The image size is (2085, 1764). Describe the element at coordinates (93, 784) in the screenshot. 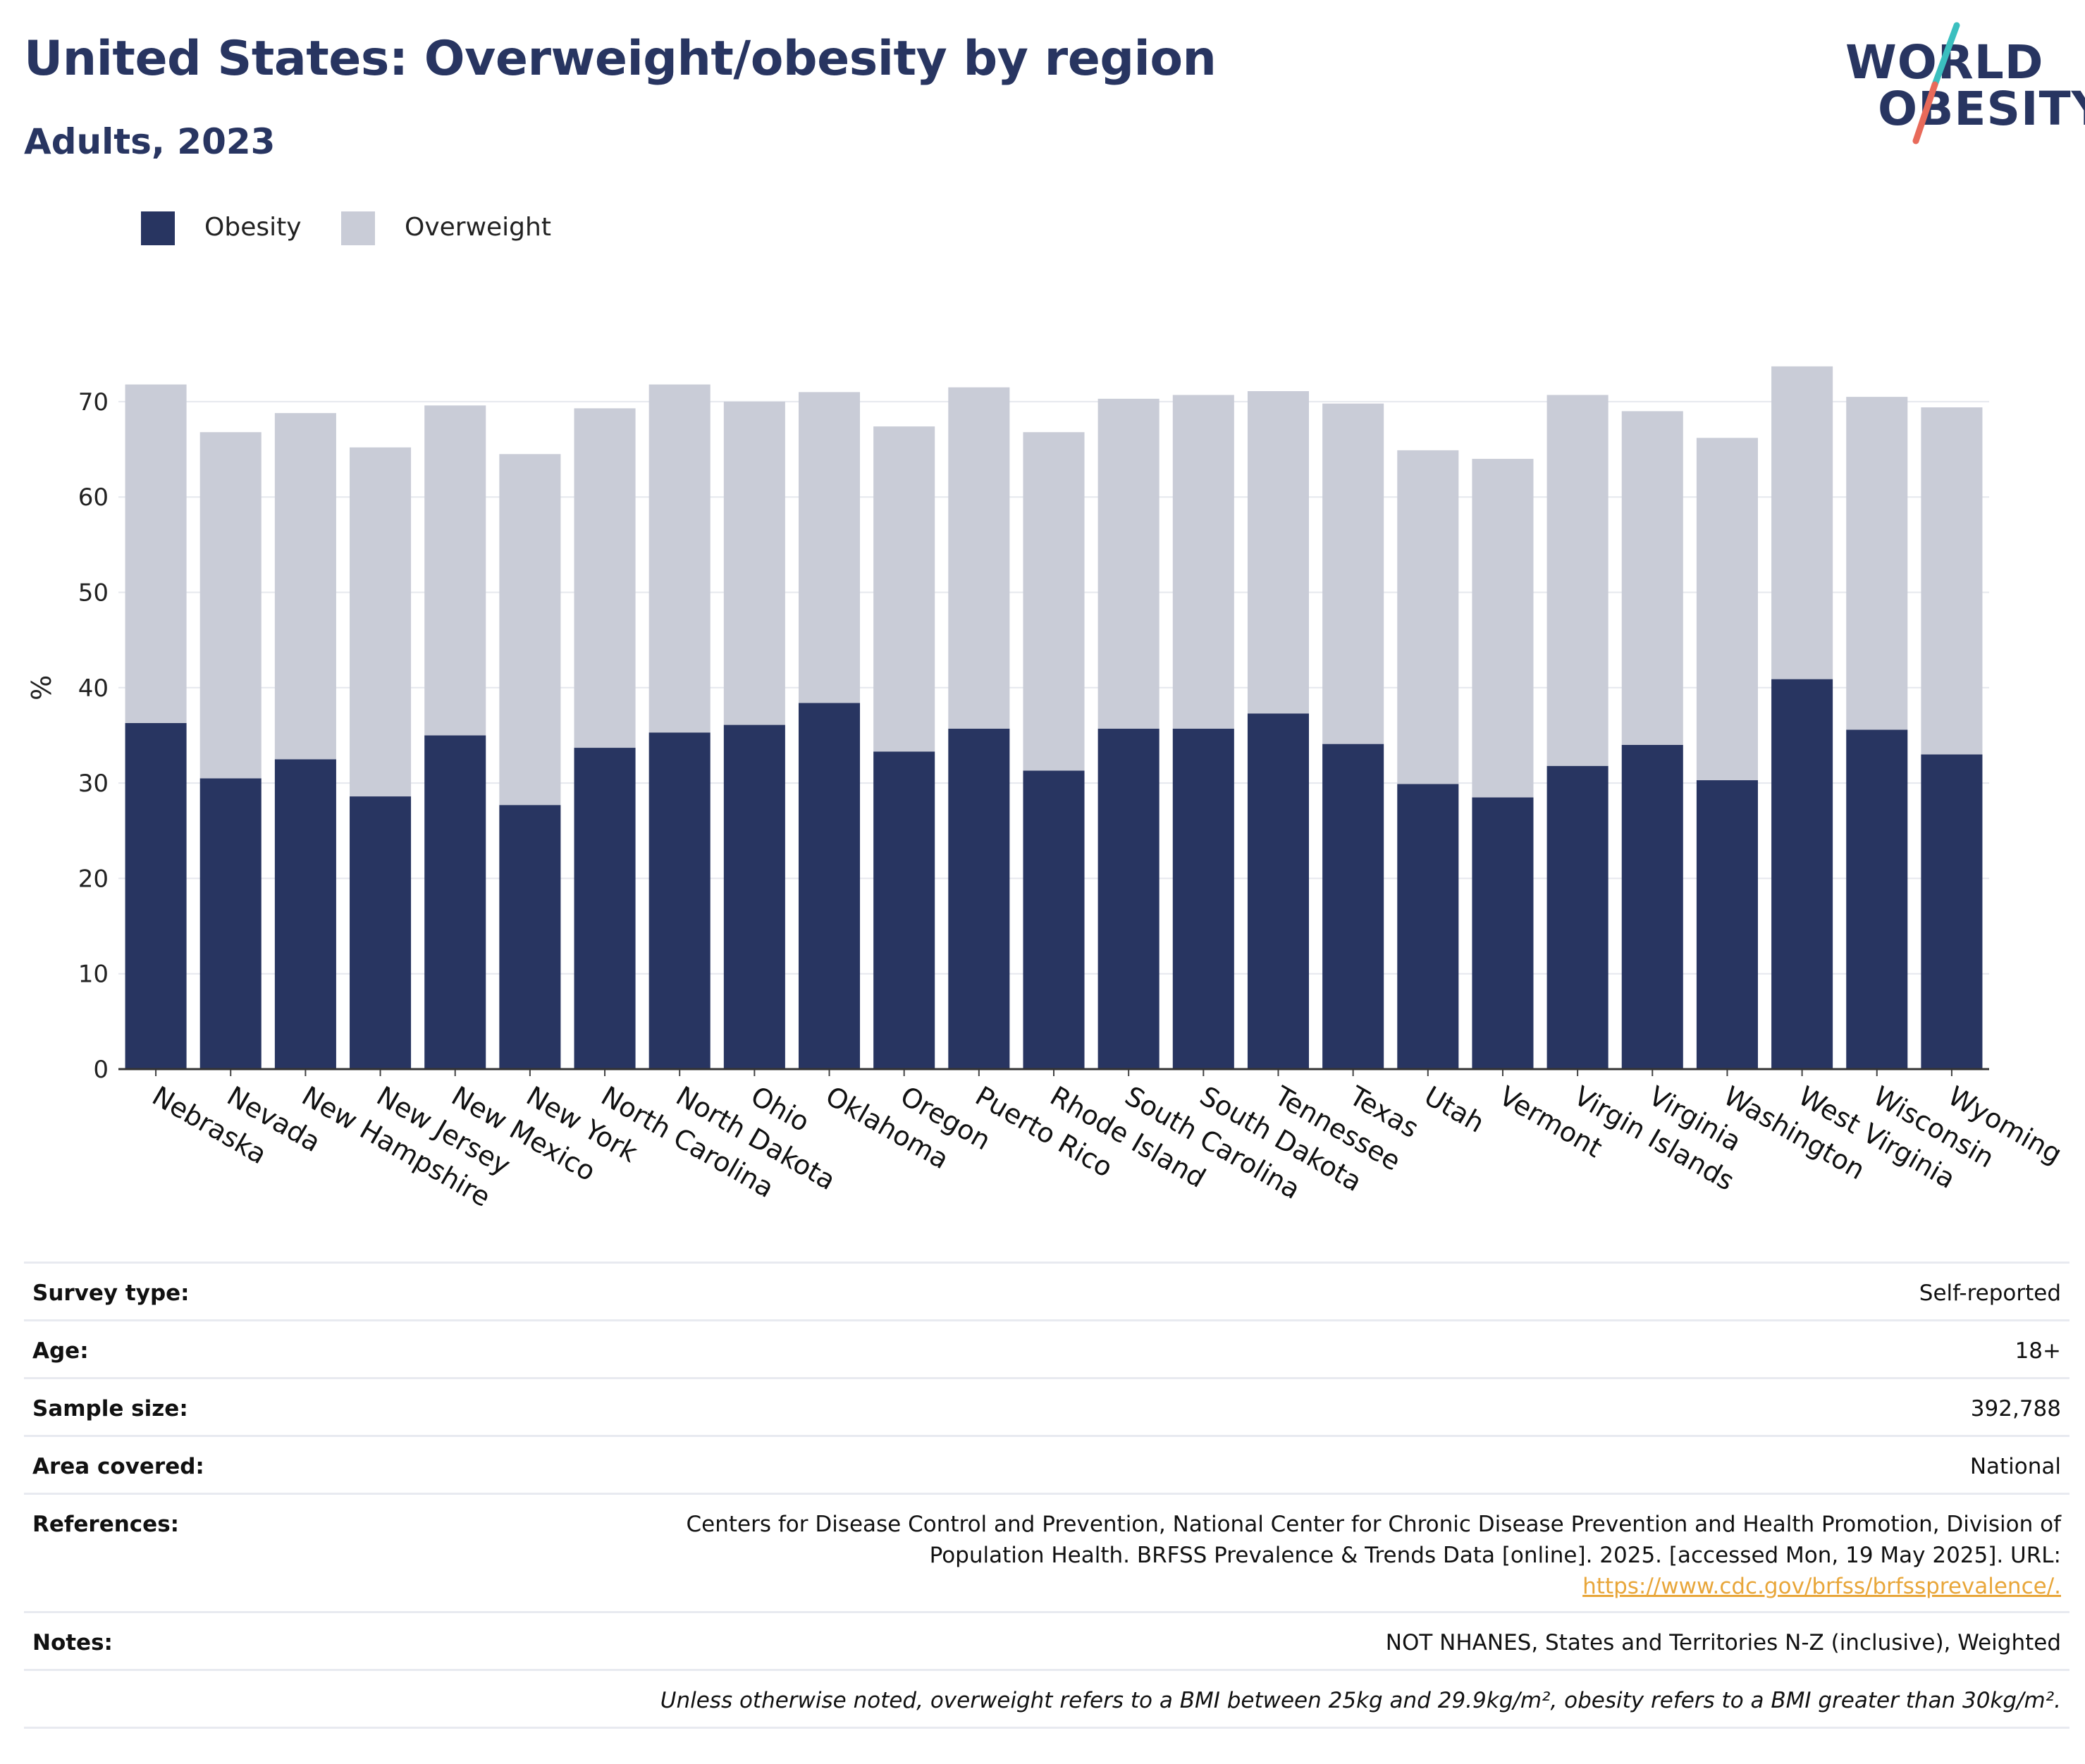

I see `y-tick-label: 30` at that location.